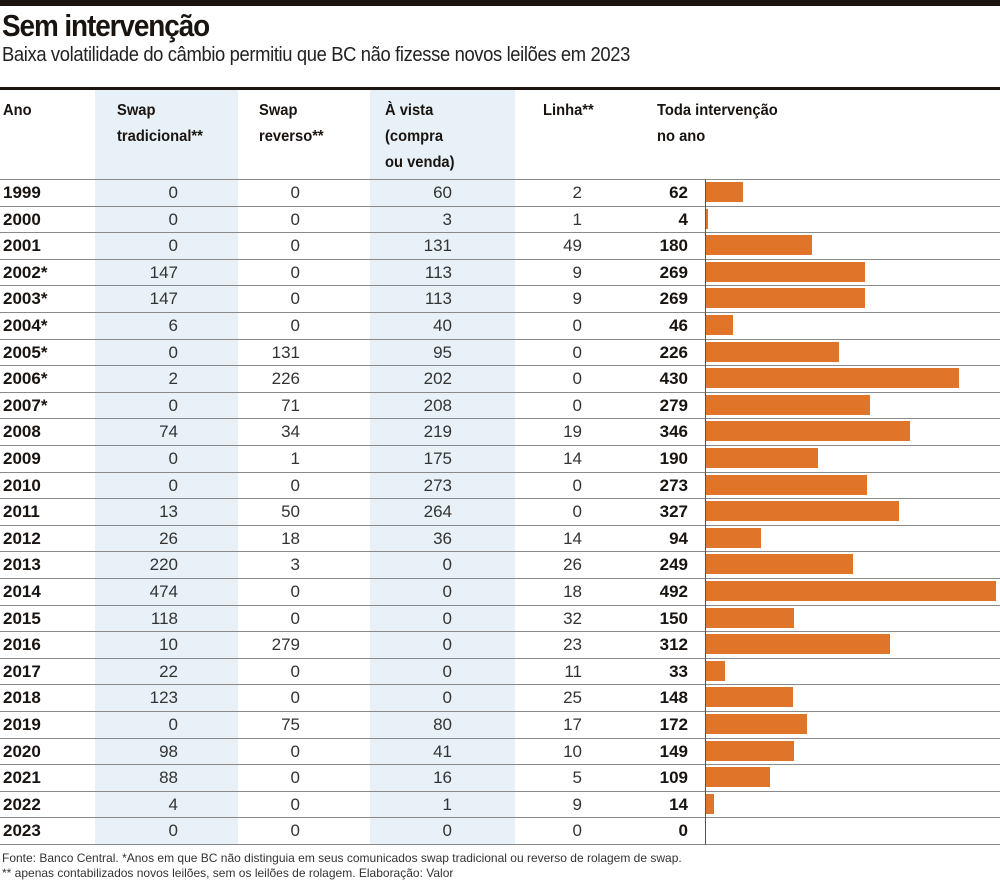 The image size is (1000, 882). Describe the element at coordinates (163, 591) in the screenshot. I see `cell-swap-tradicional: 474` at that location.